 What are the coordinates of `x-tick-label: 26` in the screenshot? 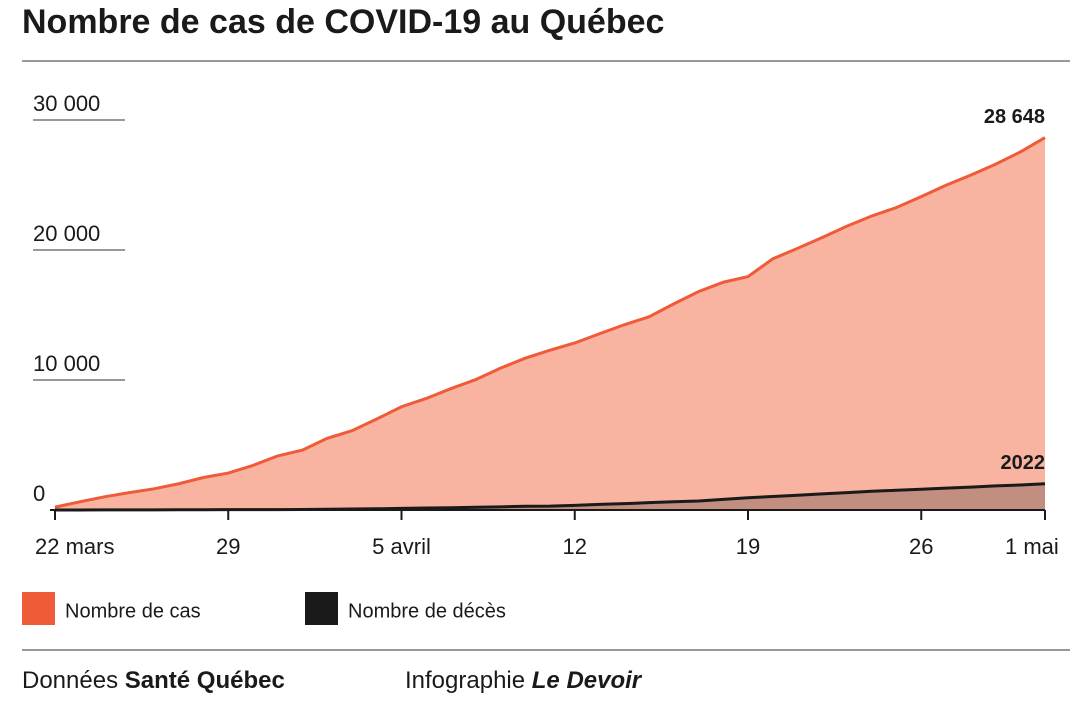 It's located at (921, 546).